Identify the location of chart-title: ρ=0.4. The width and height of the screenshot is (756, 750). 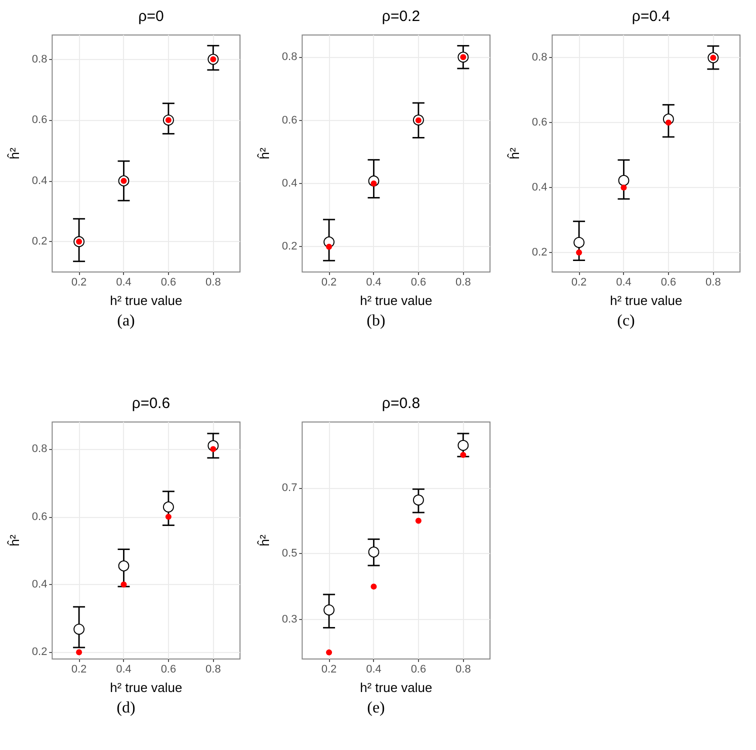
(651, 16).